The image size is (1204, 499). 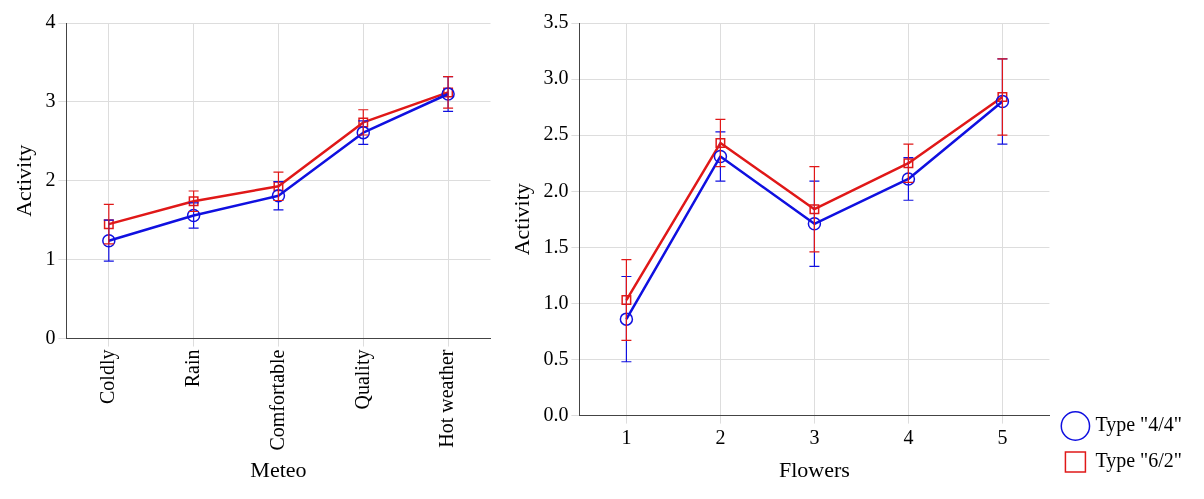 What do you see at coordinates (556, 189) in the screenshot?
I see `y-tick-label: 2.0` at bounding box center [556, 189].